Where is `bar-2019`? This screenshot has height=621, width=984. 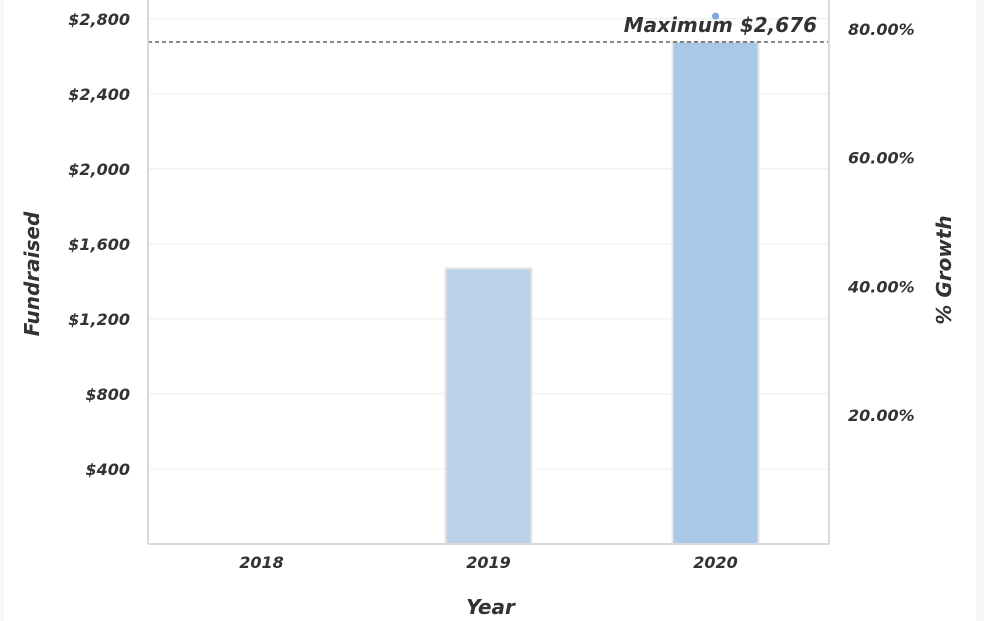 bar-2019 is located at coordinates (488, 406).